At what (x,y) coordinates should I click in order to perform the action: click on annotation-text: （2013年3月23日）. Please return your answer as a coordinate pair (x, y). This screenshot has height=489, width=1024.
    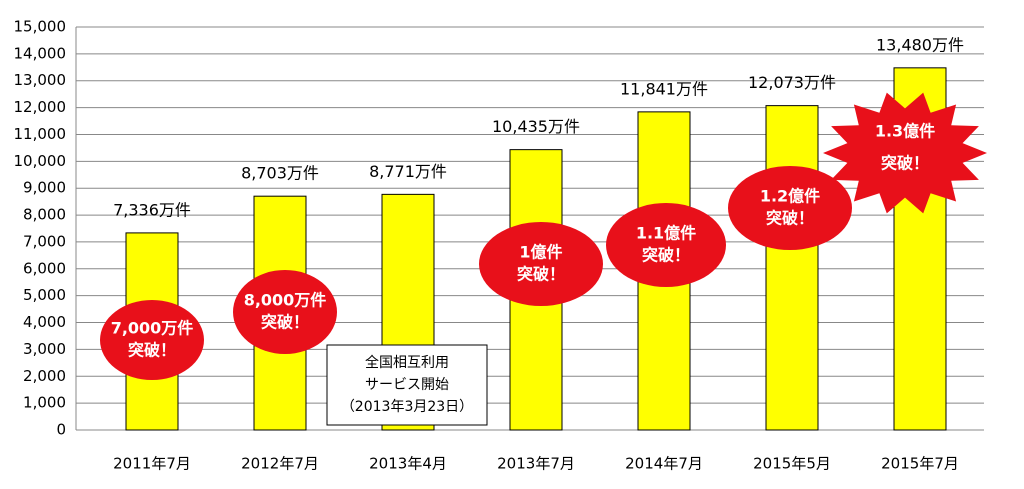
    Looking at the image, I should click on (407, 407).